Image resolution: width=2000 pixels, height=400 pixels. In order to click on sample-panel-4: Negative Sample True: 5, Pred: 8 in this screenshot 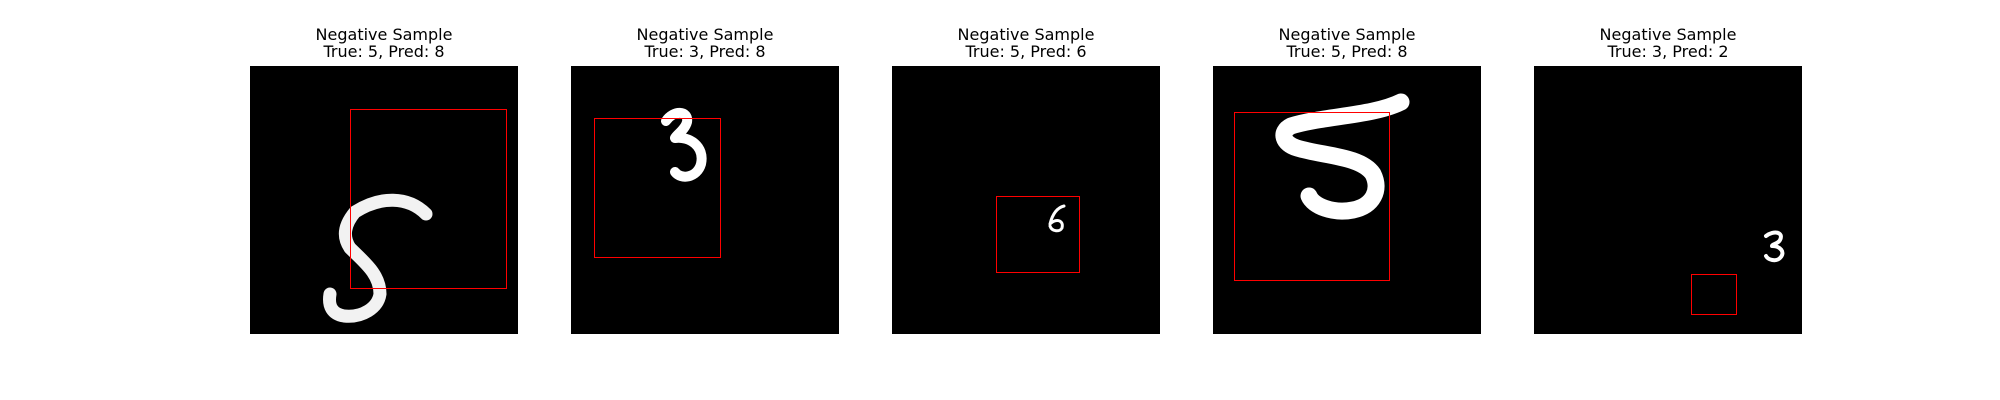, I will do `click(1347, 180)`.